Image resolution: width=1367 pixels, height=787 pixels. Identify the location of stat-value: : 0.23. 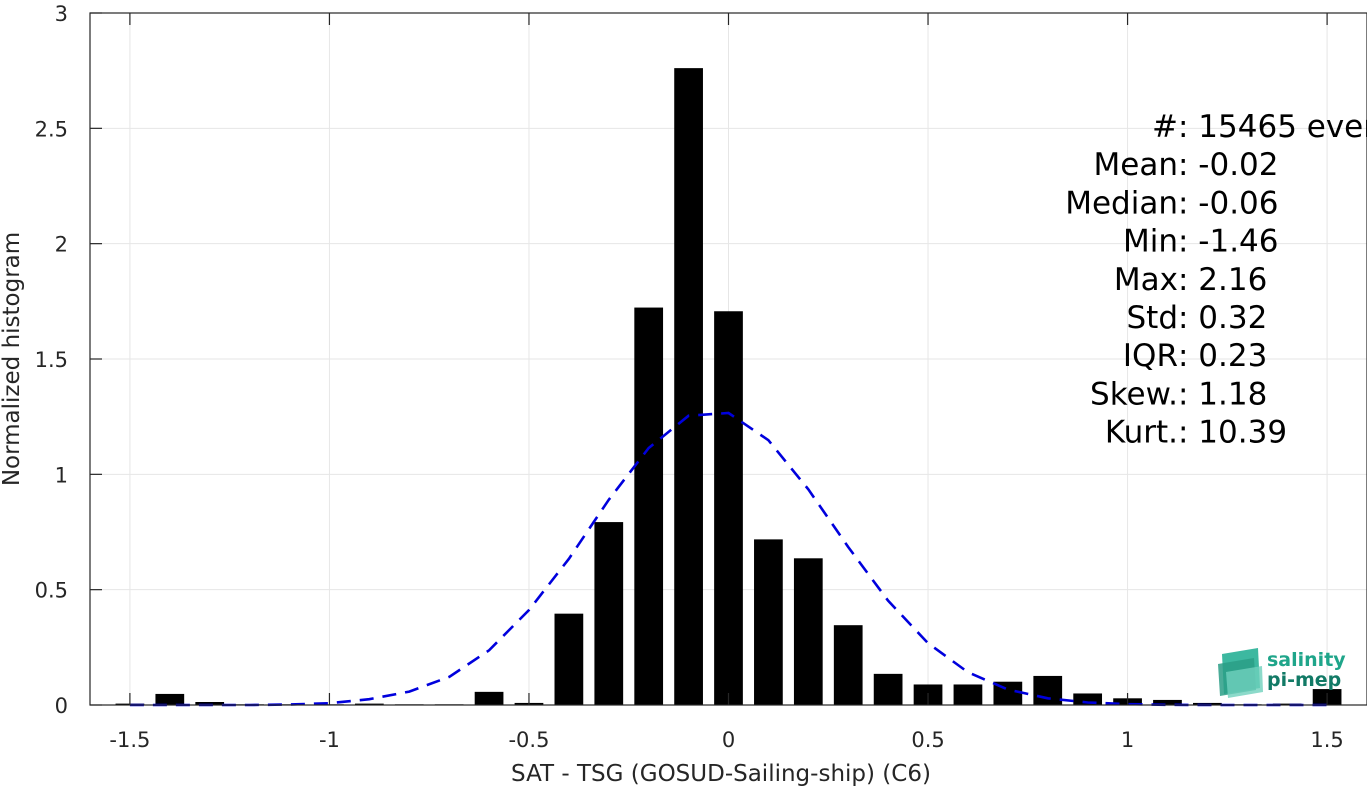
(1222, 356).